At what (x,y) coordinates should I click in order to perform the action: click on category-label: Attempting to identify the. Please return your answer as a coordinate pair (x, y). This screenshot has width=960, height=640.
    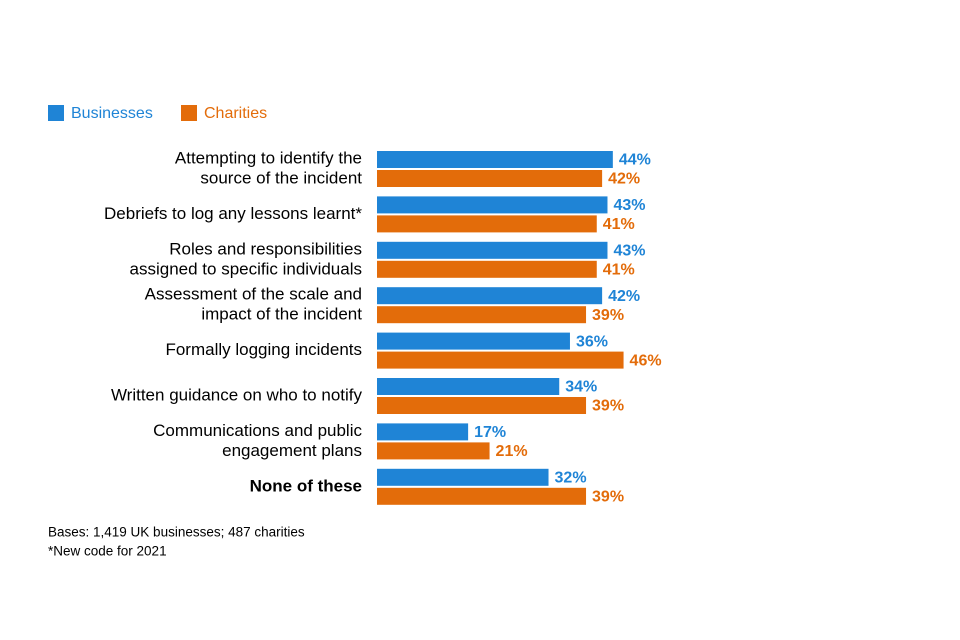
    Looking at the image, I should click on (268, 157).